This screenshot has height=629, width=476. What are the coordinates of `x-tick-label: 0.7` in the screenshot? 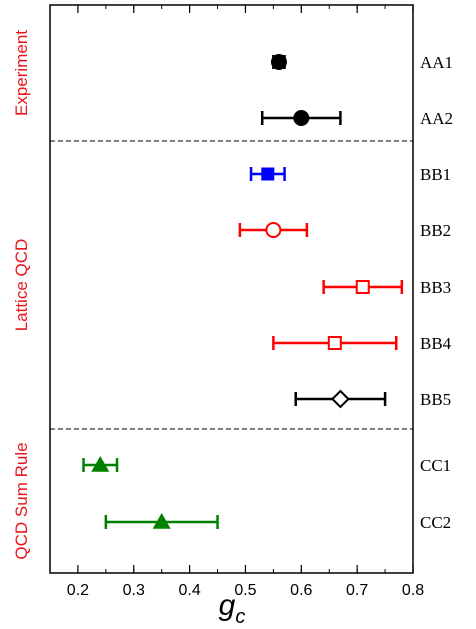 It's located at (357, 590).